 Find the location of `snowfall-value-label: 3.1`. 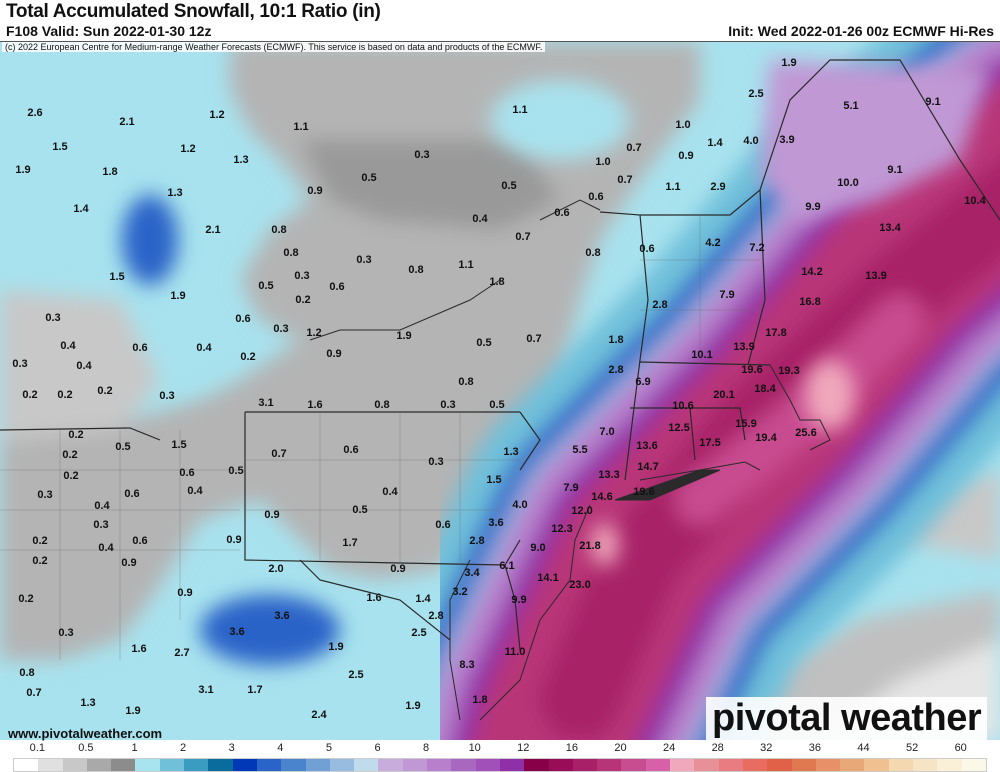

snowfall-value-label: 3.1 is located at coordinates (206, 690).